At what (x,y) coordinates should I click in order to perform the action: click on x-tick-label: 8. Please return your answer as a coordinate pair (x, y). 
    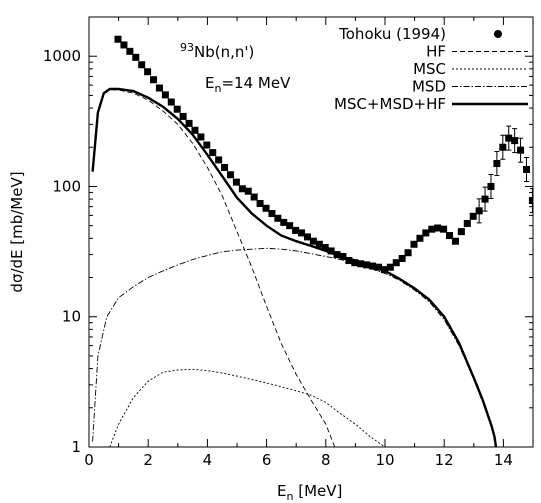
    Looking at the image, I should click on (326, 460).